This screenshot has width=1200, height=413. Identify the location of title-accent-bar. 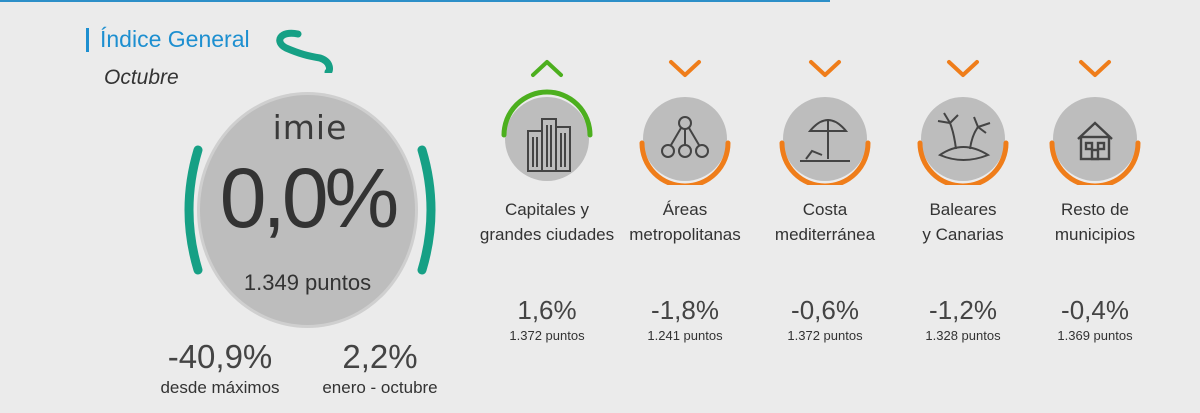
(87, 40).